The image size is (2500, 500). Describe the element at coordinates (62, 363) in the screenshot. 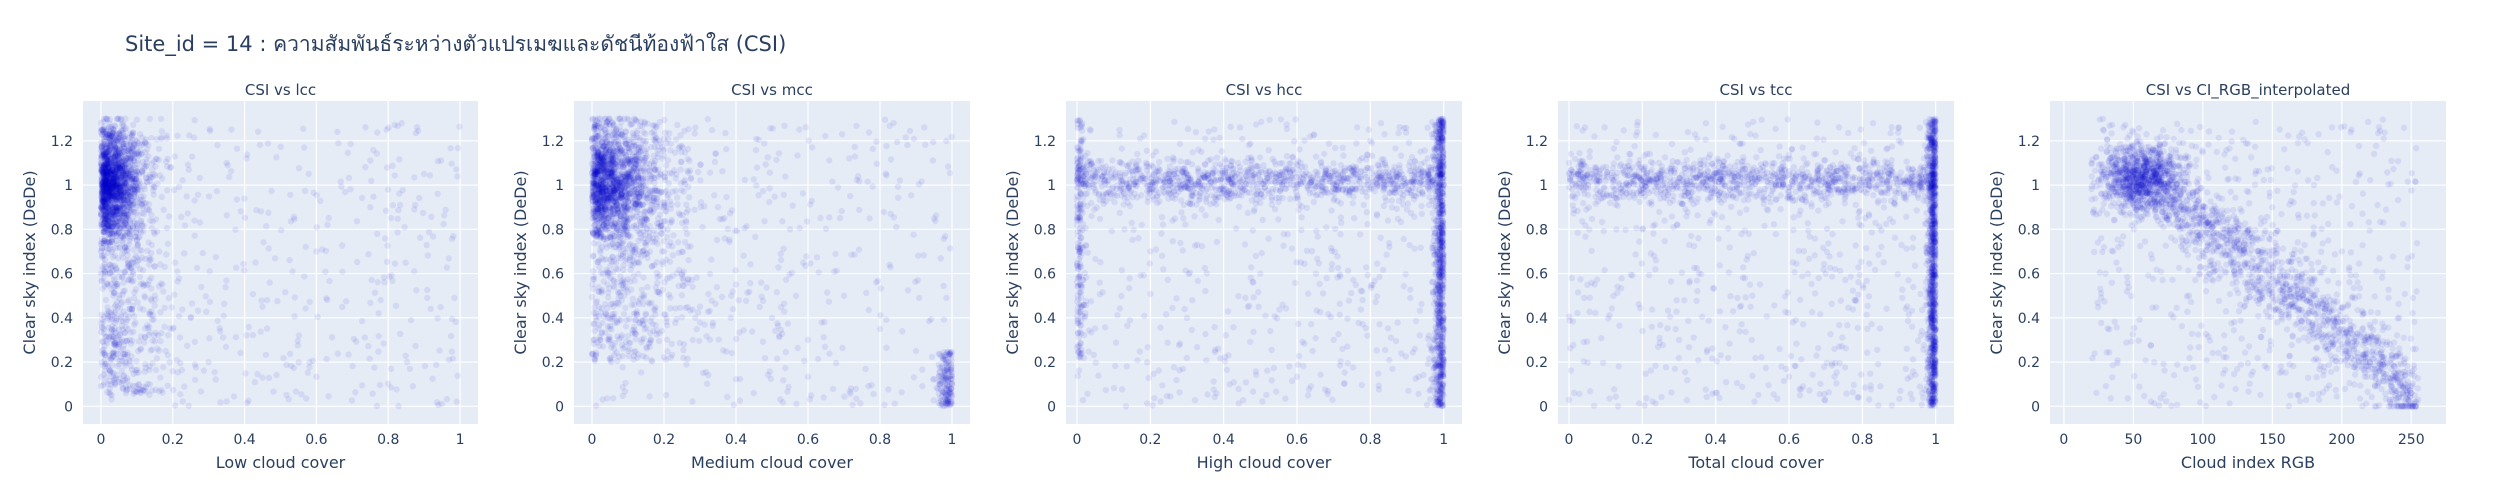

I see `y-tick-label: 0.2` at that location.